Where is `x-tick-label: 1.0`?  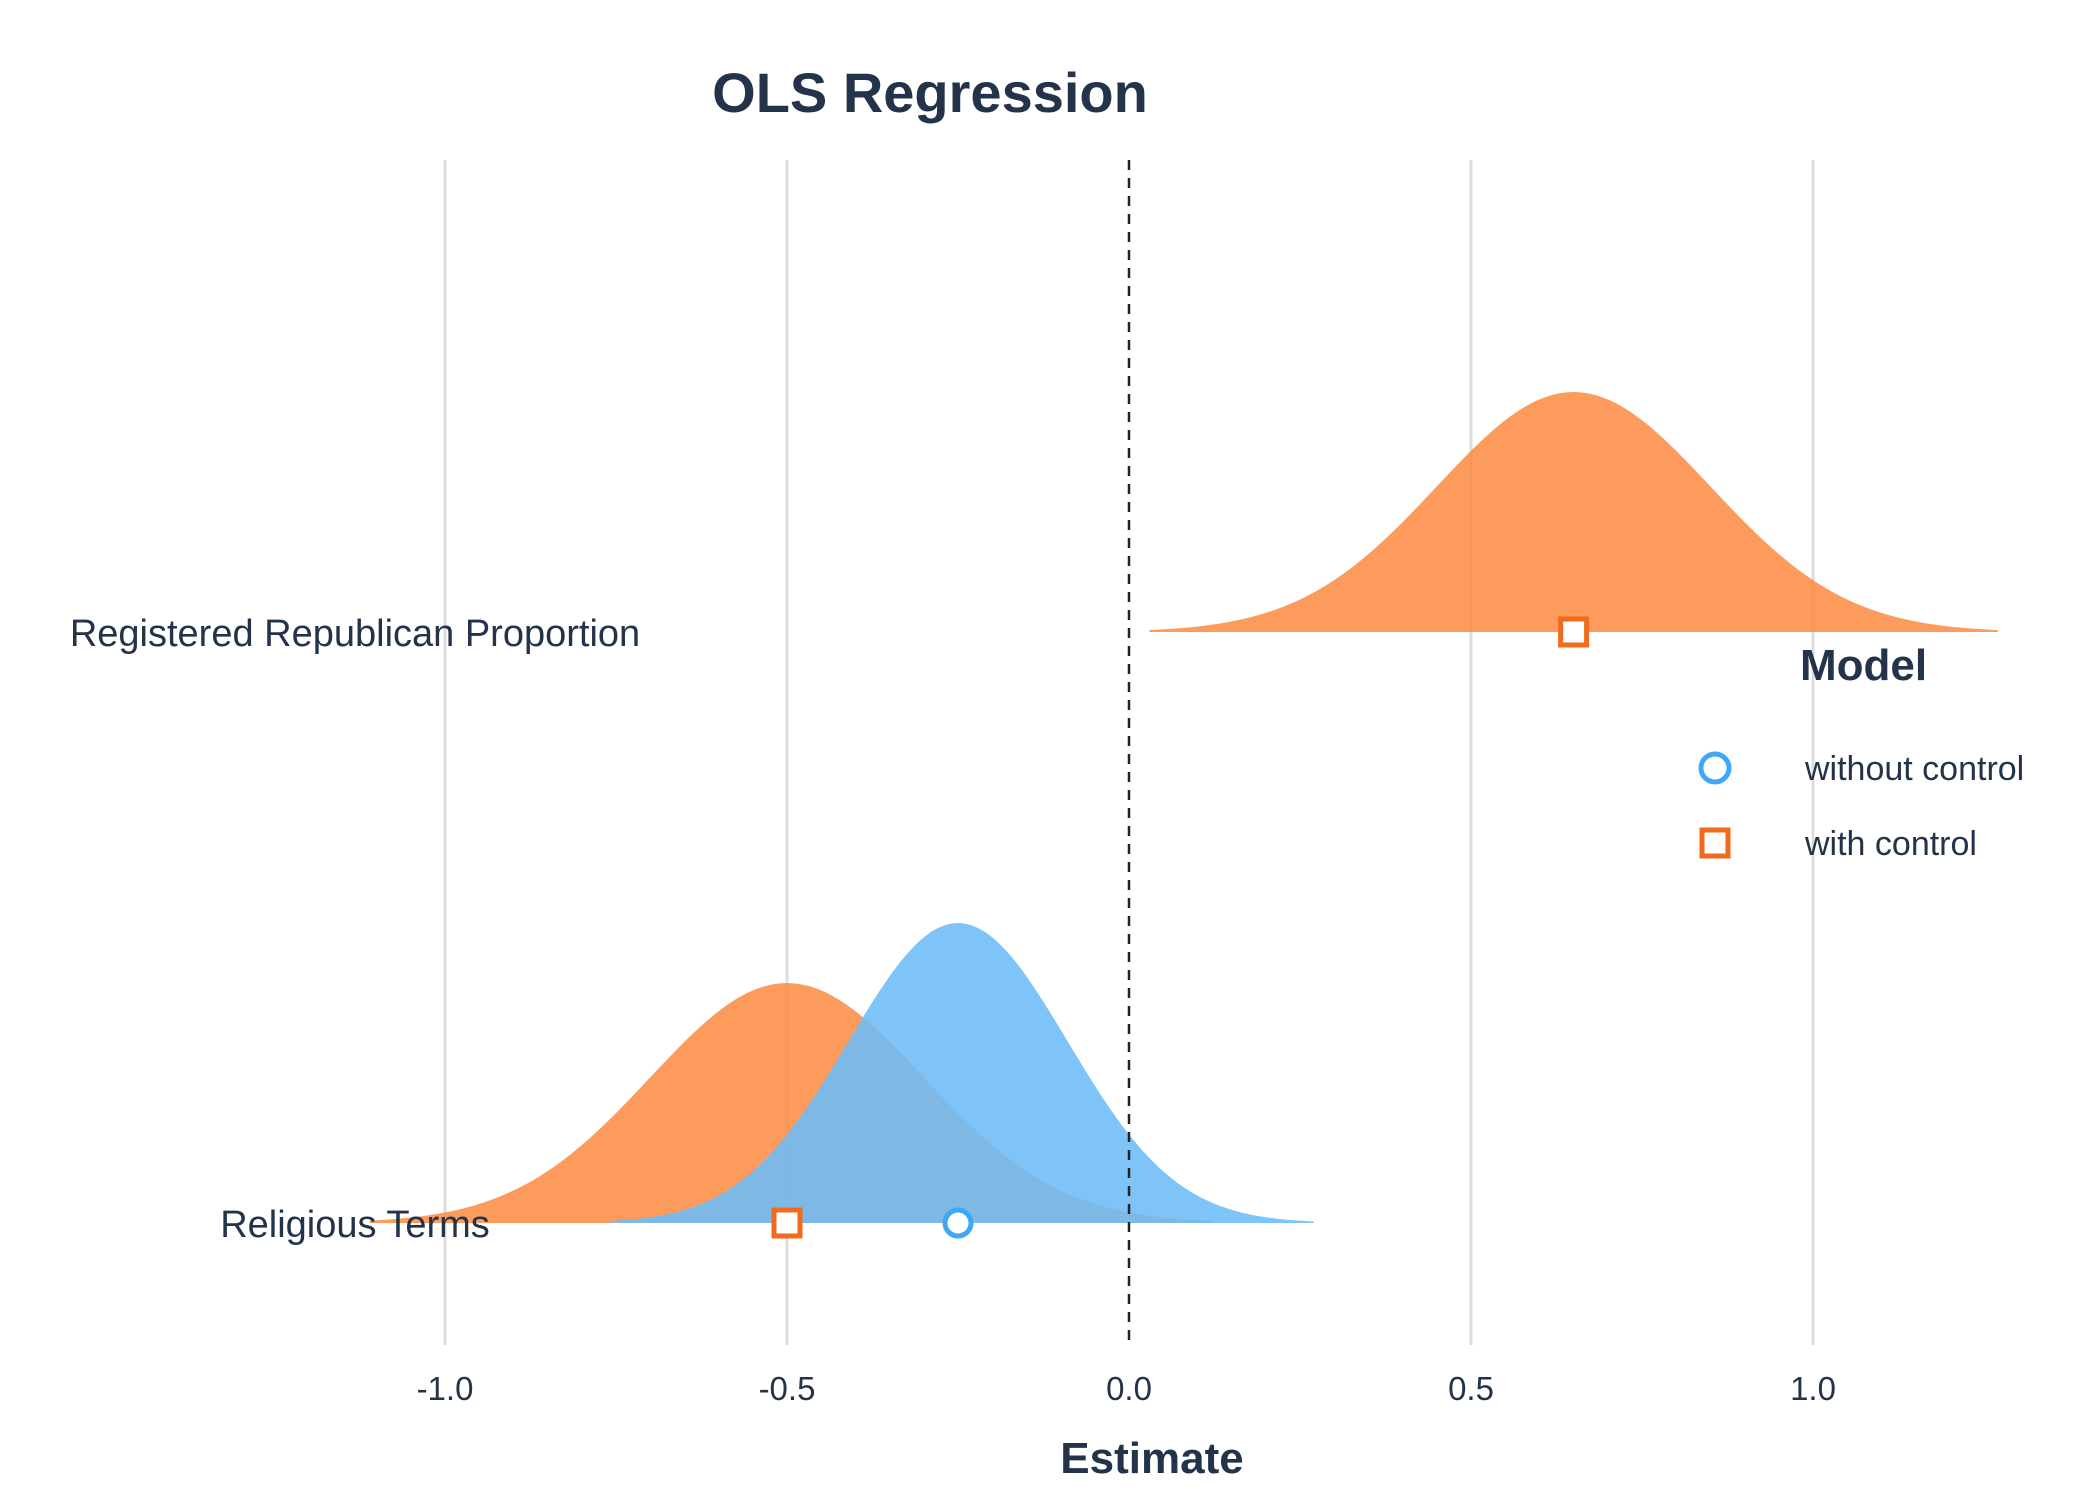
x-tick-label: 1.0 is located at coordinates (1813, 1388).